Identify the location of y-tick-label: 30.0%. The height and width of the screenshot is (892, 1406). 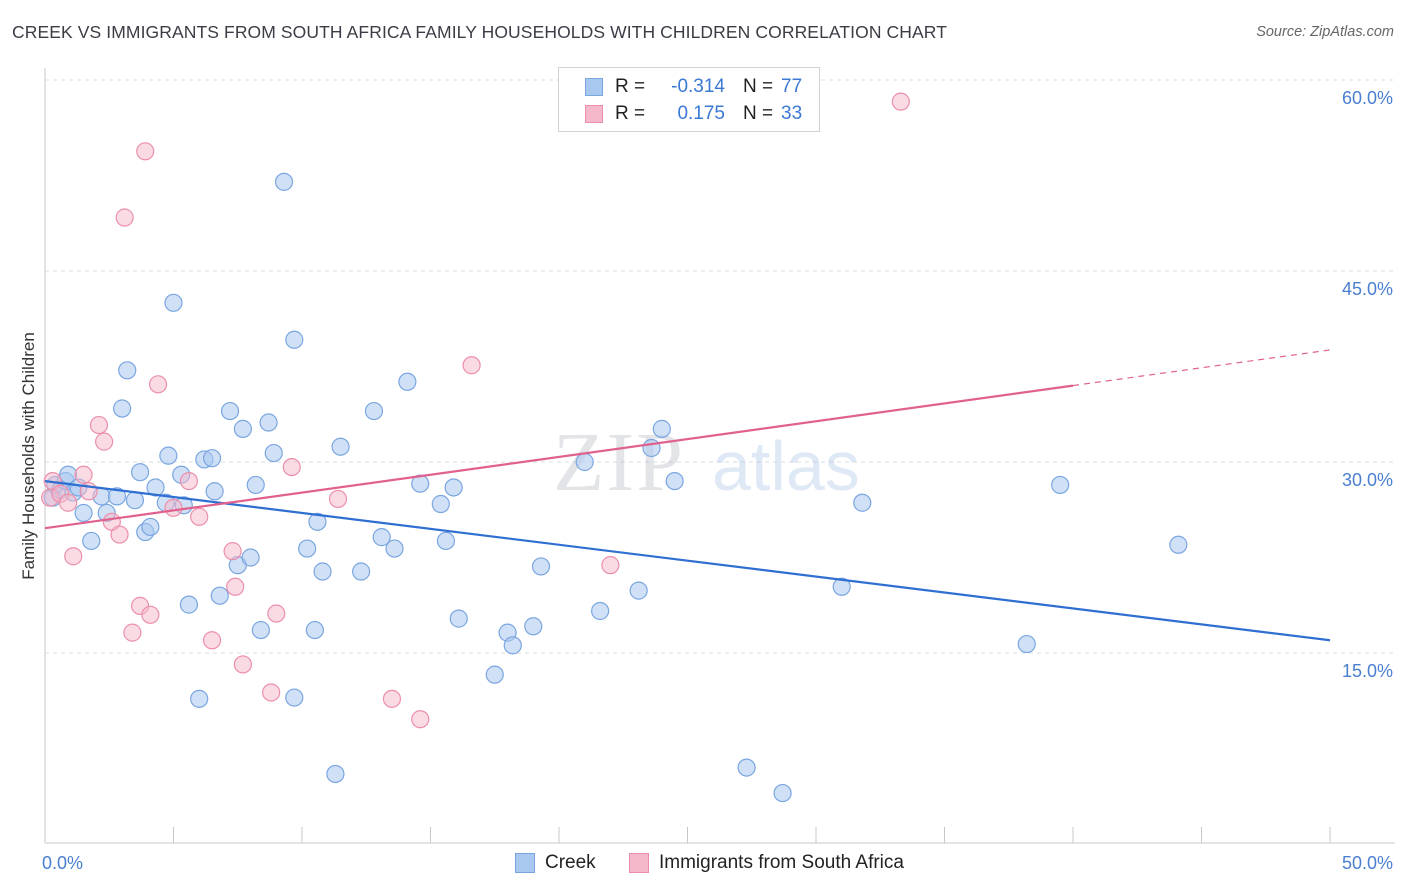
(1367, 480).